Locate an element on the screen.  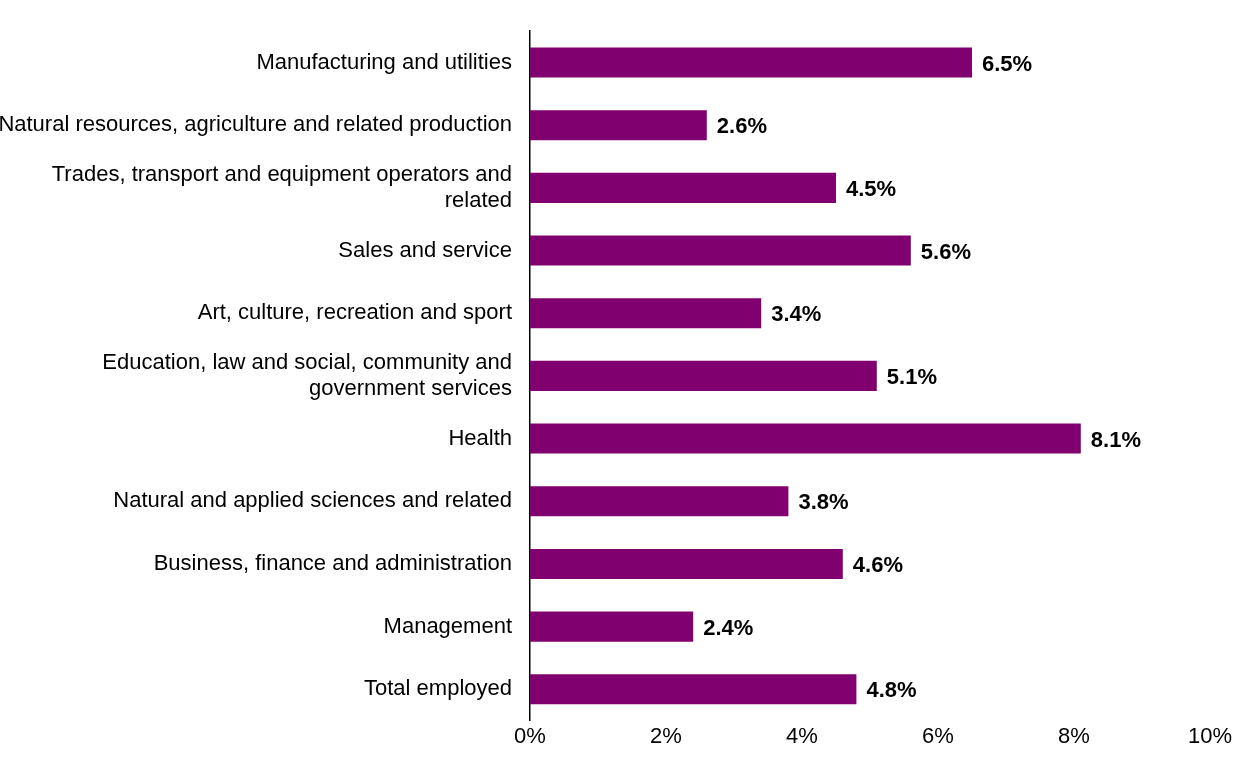
y-tick-label: Education, law and social, community and government services is located at coordinates (307, 374).